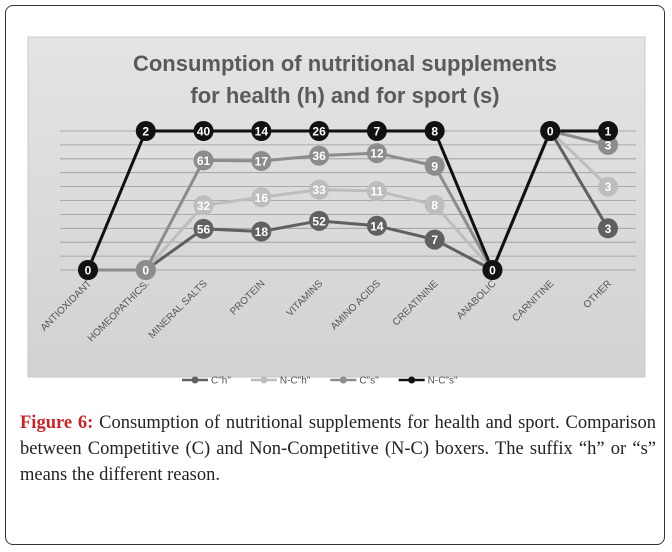  What do you see at coordinates (57, 423) in the screenshot?
I see `caption-label: Figure 6:` at bounding box center [57, 423].